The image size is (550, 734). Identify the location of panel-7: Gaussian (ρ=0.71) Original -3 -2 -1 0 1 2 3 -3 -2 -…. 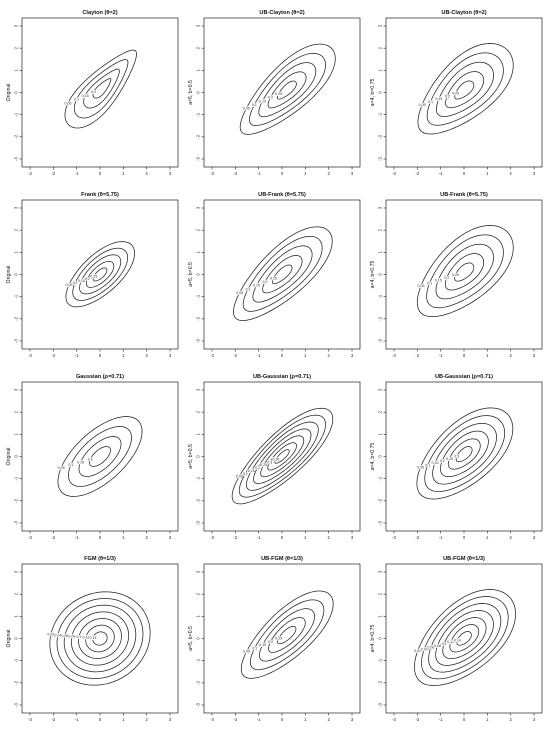
(92, 457).